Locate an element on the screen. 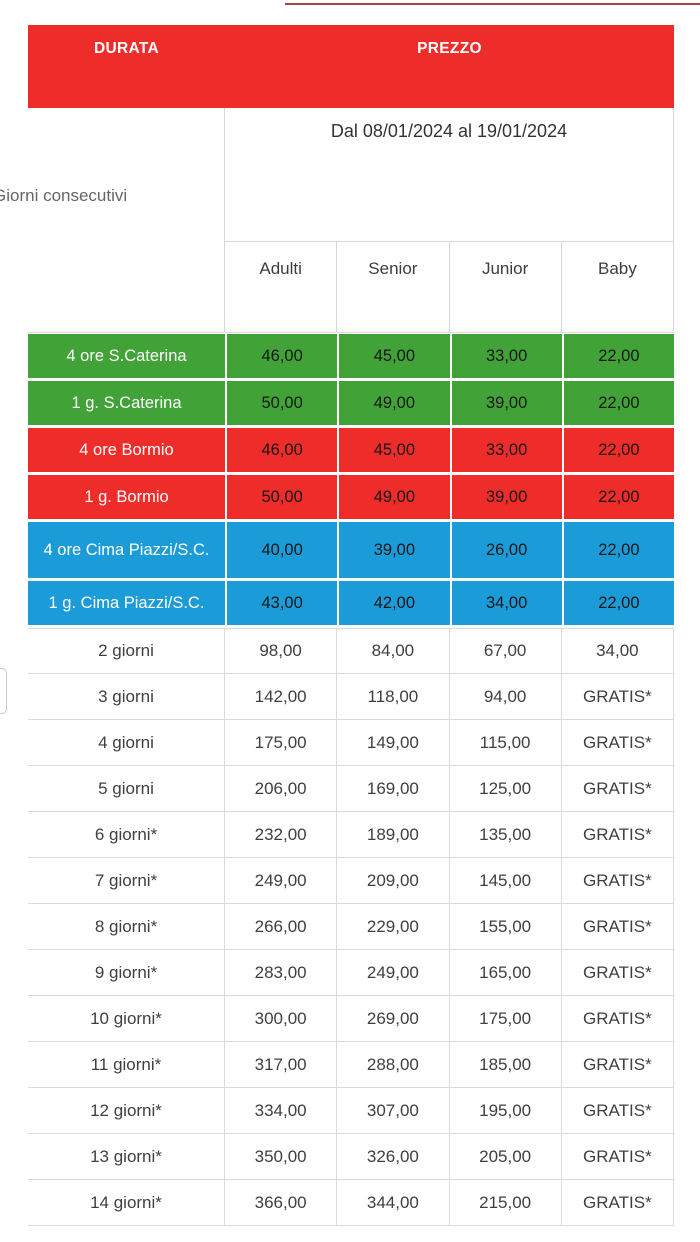 Image resolution: width=700 pixels, height=1242 pixels. row-label: 14 giorni* is located at coordinates (126, 1202).